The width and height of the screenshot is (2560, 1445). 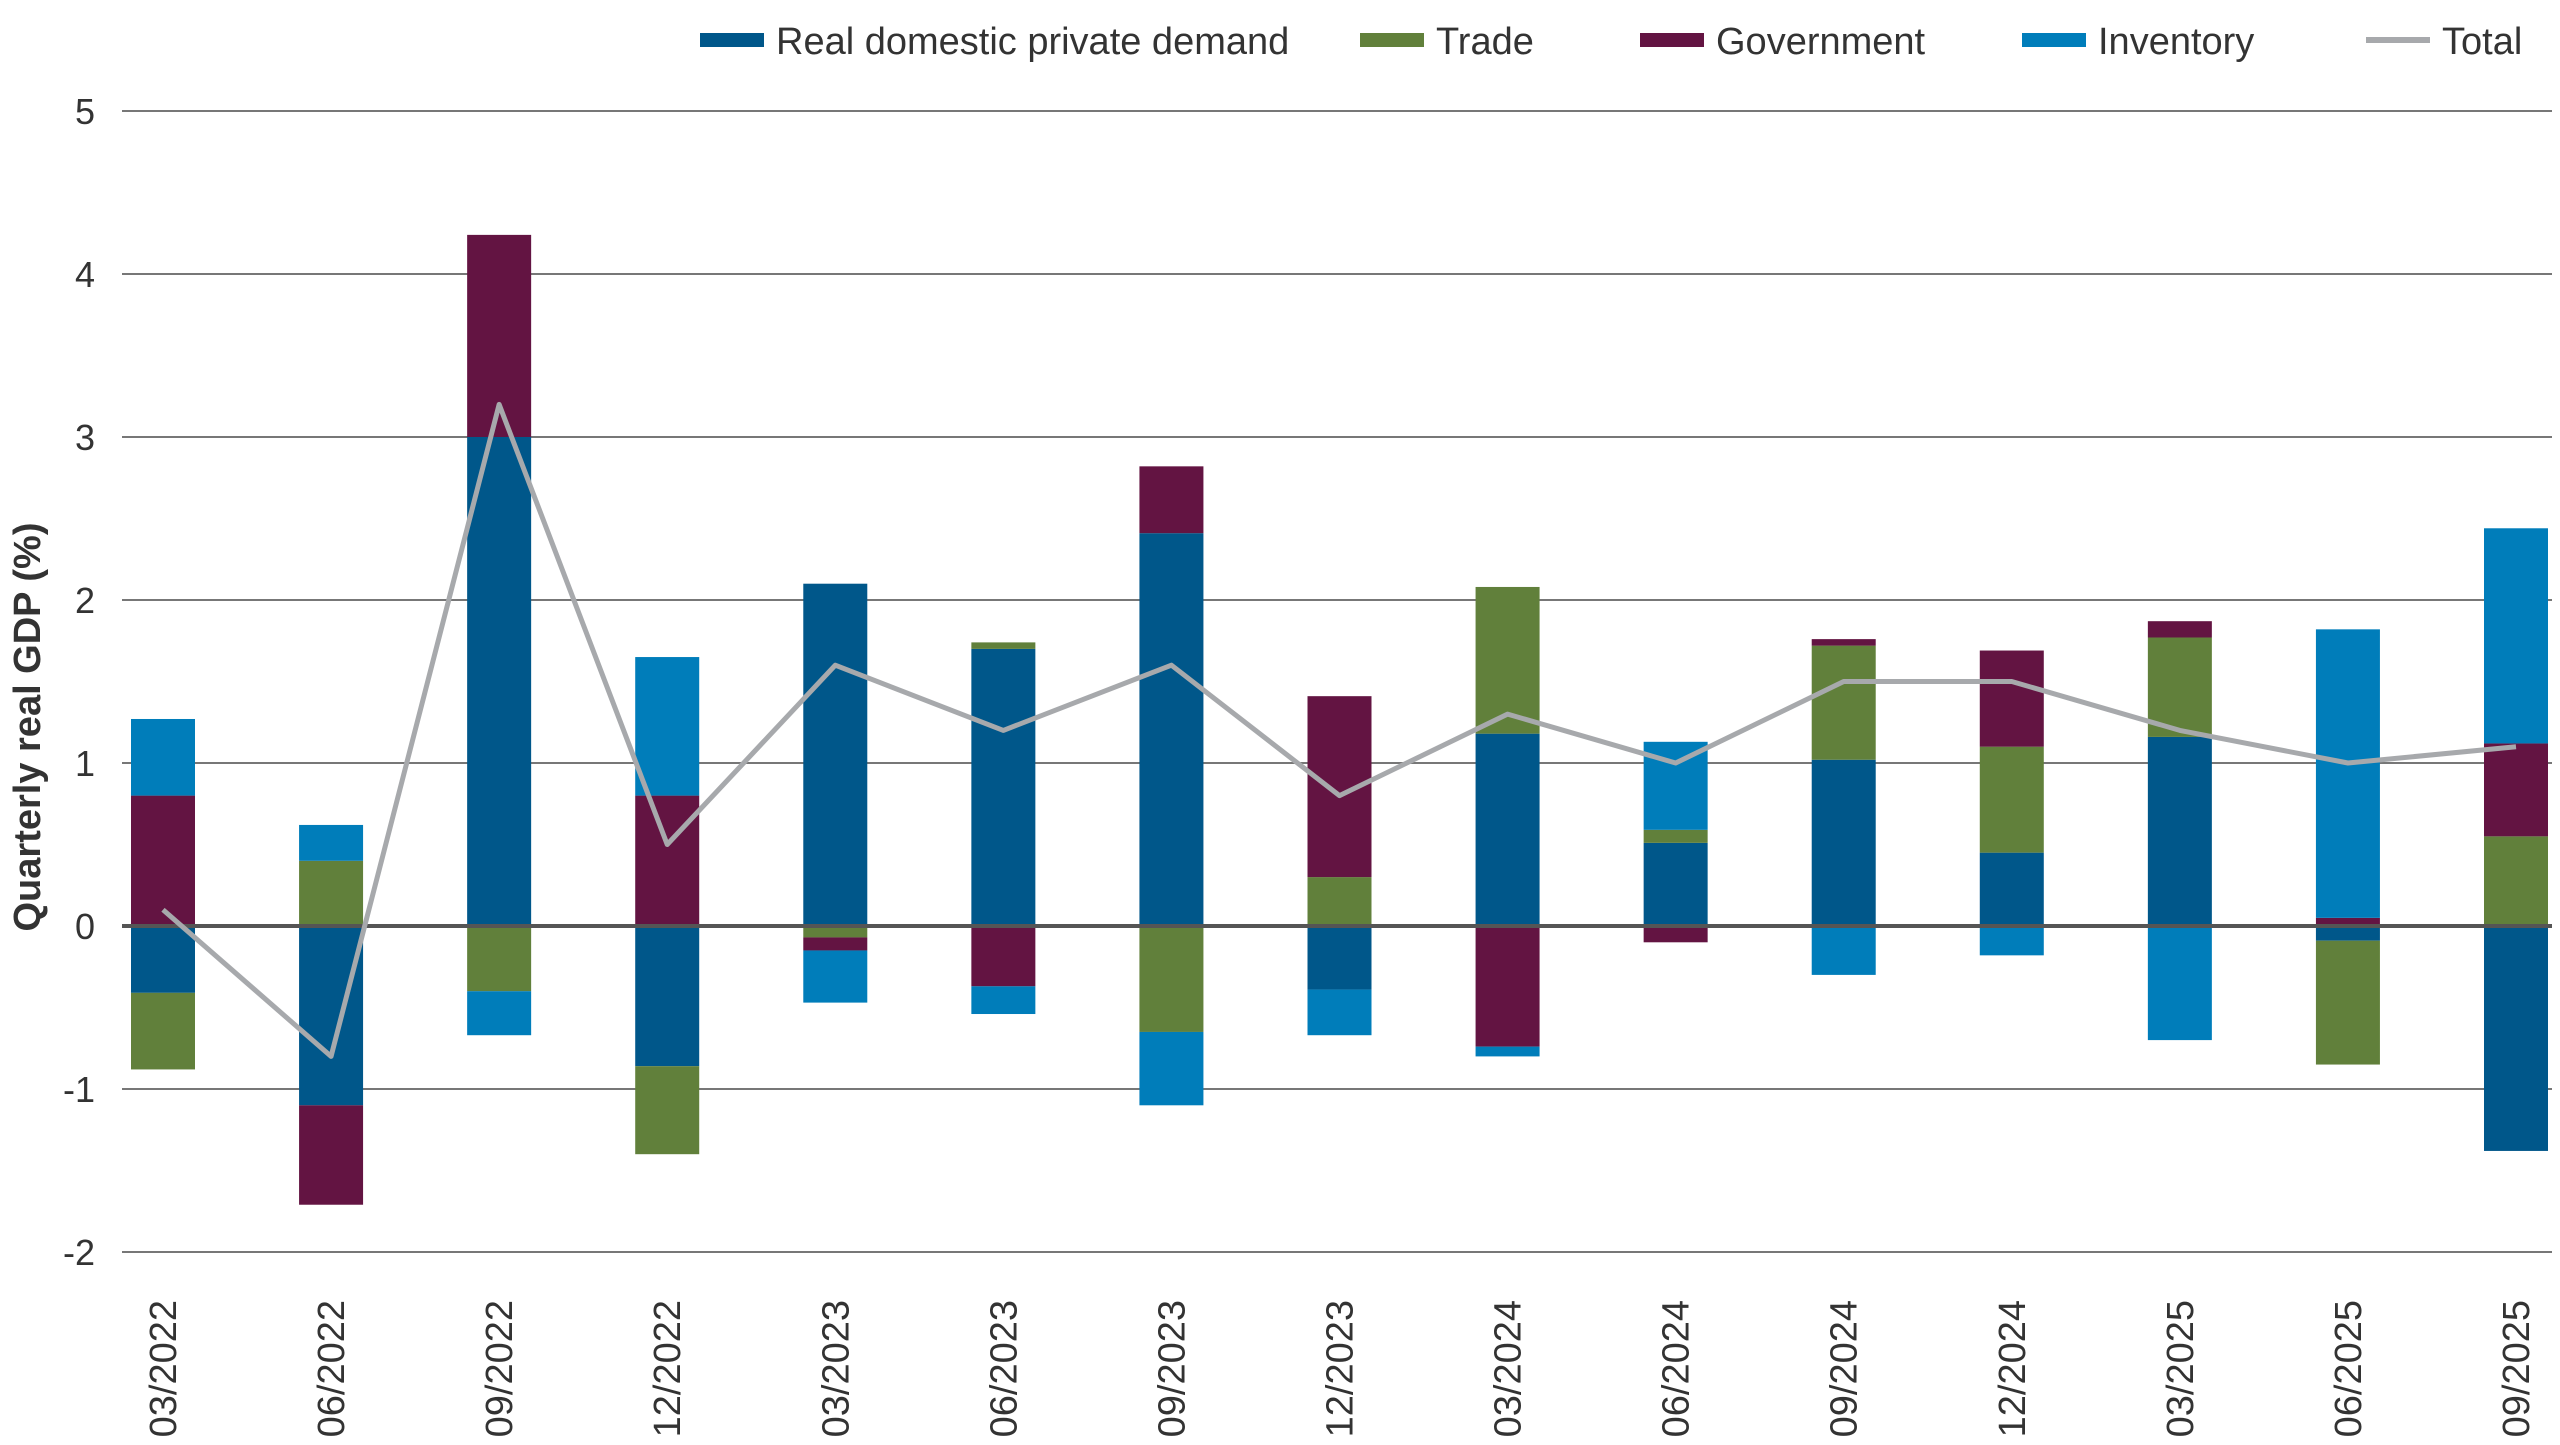 I want to click on bar-inventory-12-2022, so click(x=667, y=726).